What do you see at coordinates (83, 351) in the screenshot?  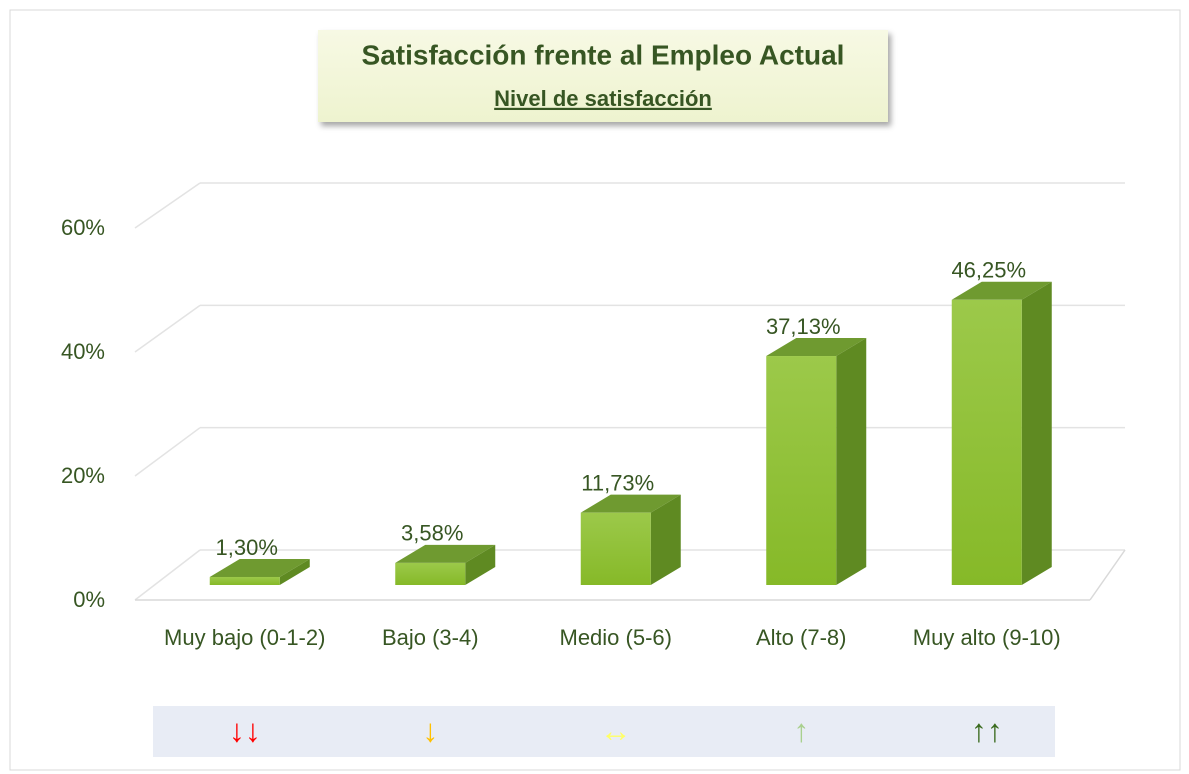 I see `y-tick-label: 40%` at bounding box center [83, 351].